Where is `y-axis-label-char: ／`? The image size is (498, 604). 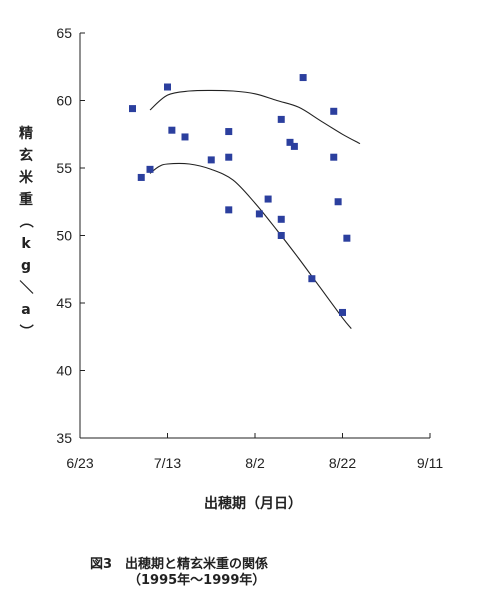 y-axis-label-char: ／ is located at coordinates (25, 287).